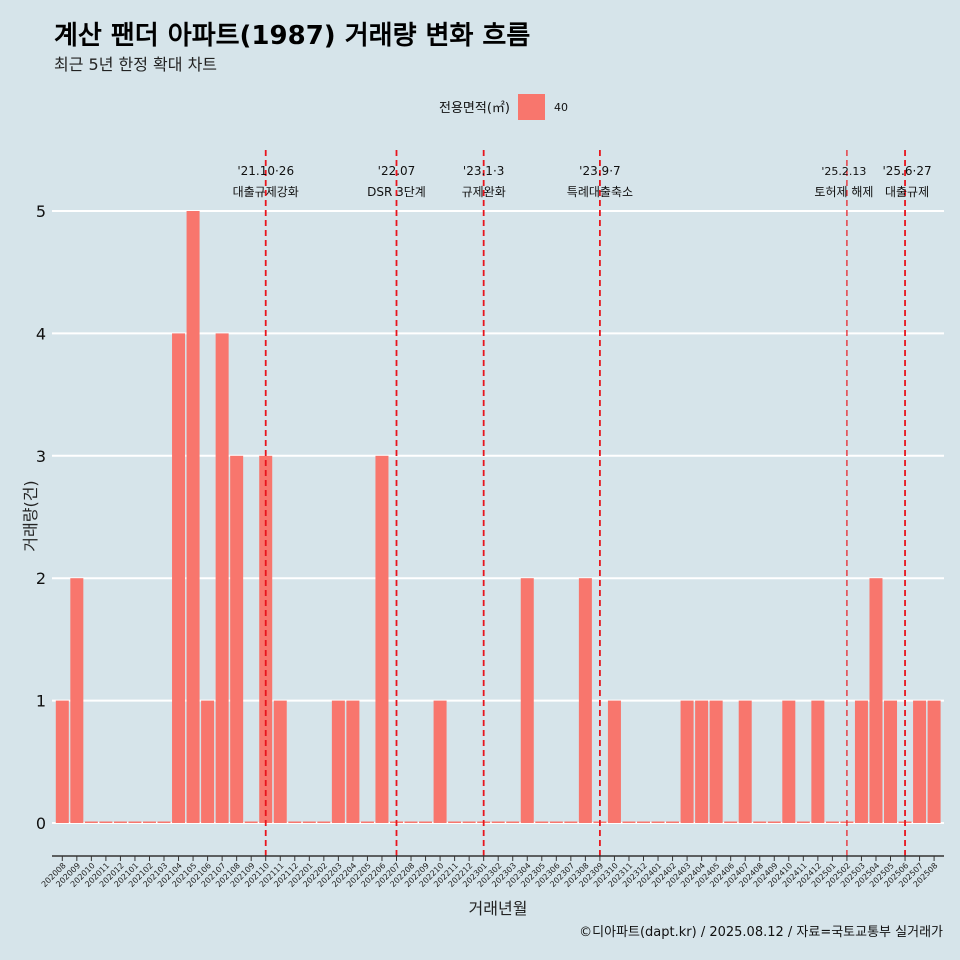 This screenshot has width=960, height=960. I want to click on legend-title: 전용면적(㎡), so click(474, 108).